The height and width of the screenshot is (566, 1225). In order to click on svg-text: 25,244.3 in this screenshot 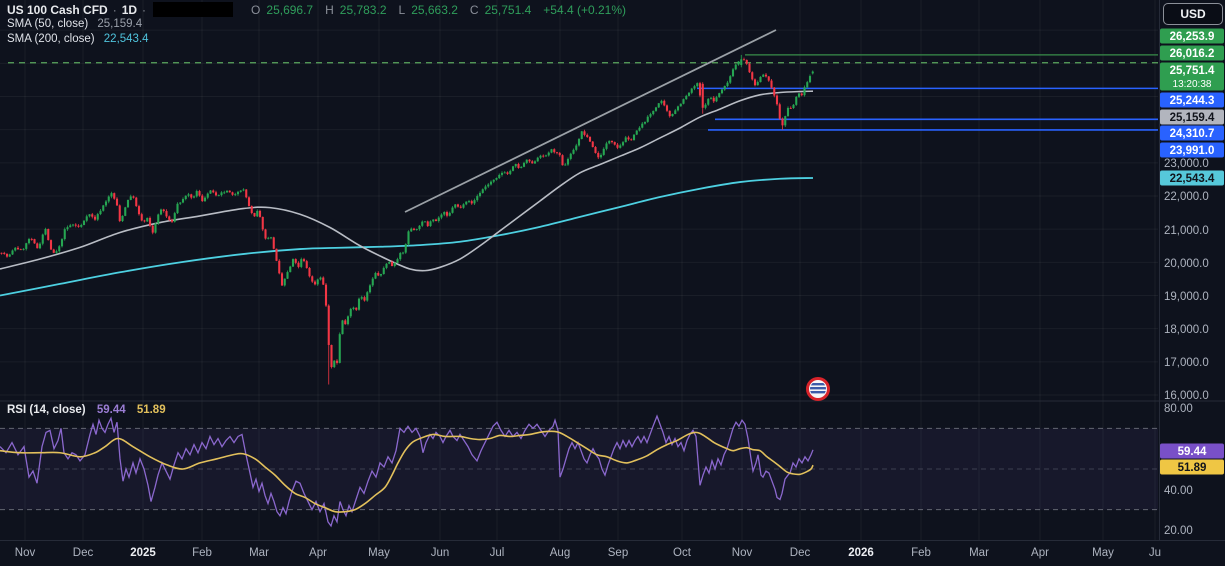, I will do `click(1192, 101)`.